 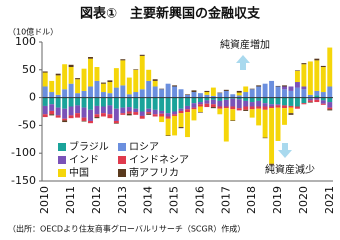 I want to click on chart-title: 図表① 主要新興国の金融収支, so click(x=170, y=14).